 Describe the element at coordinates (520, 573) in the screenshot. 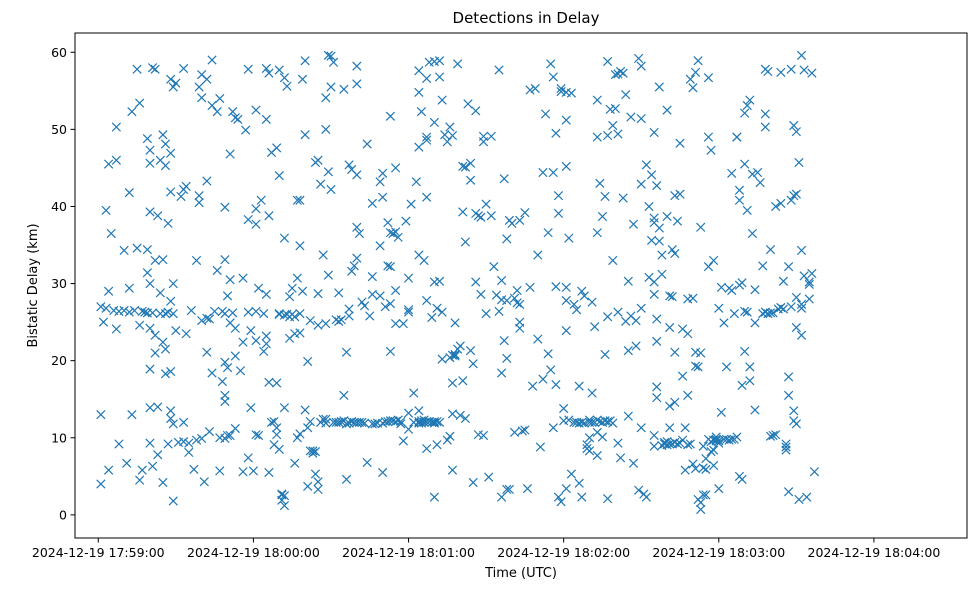

I see `x-axis-label: Time (UTC)` at that location.